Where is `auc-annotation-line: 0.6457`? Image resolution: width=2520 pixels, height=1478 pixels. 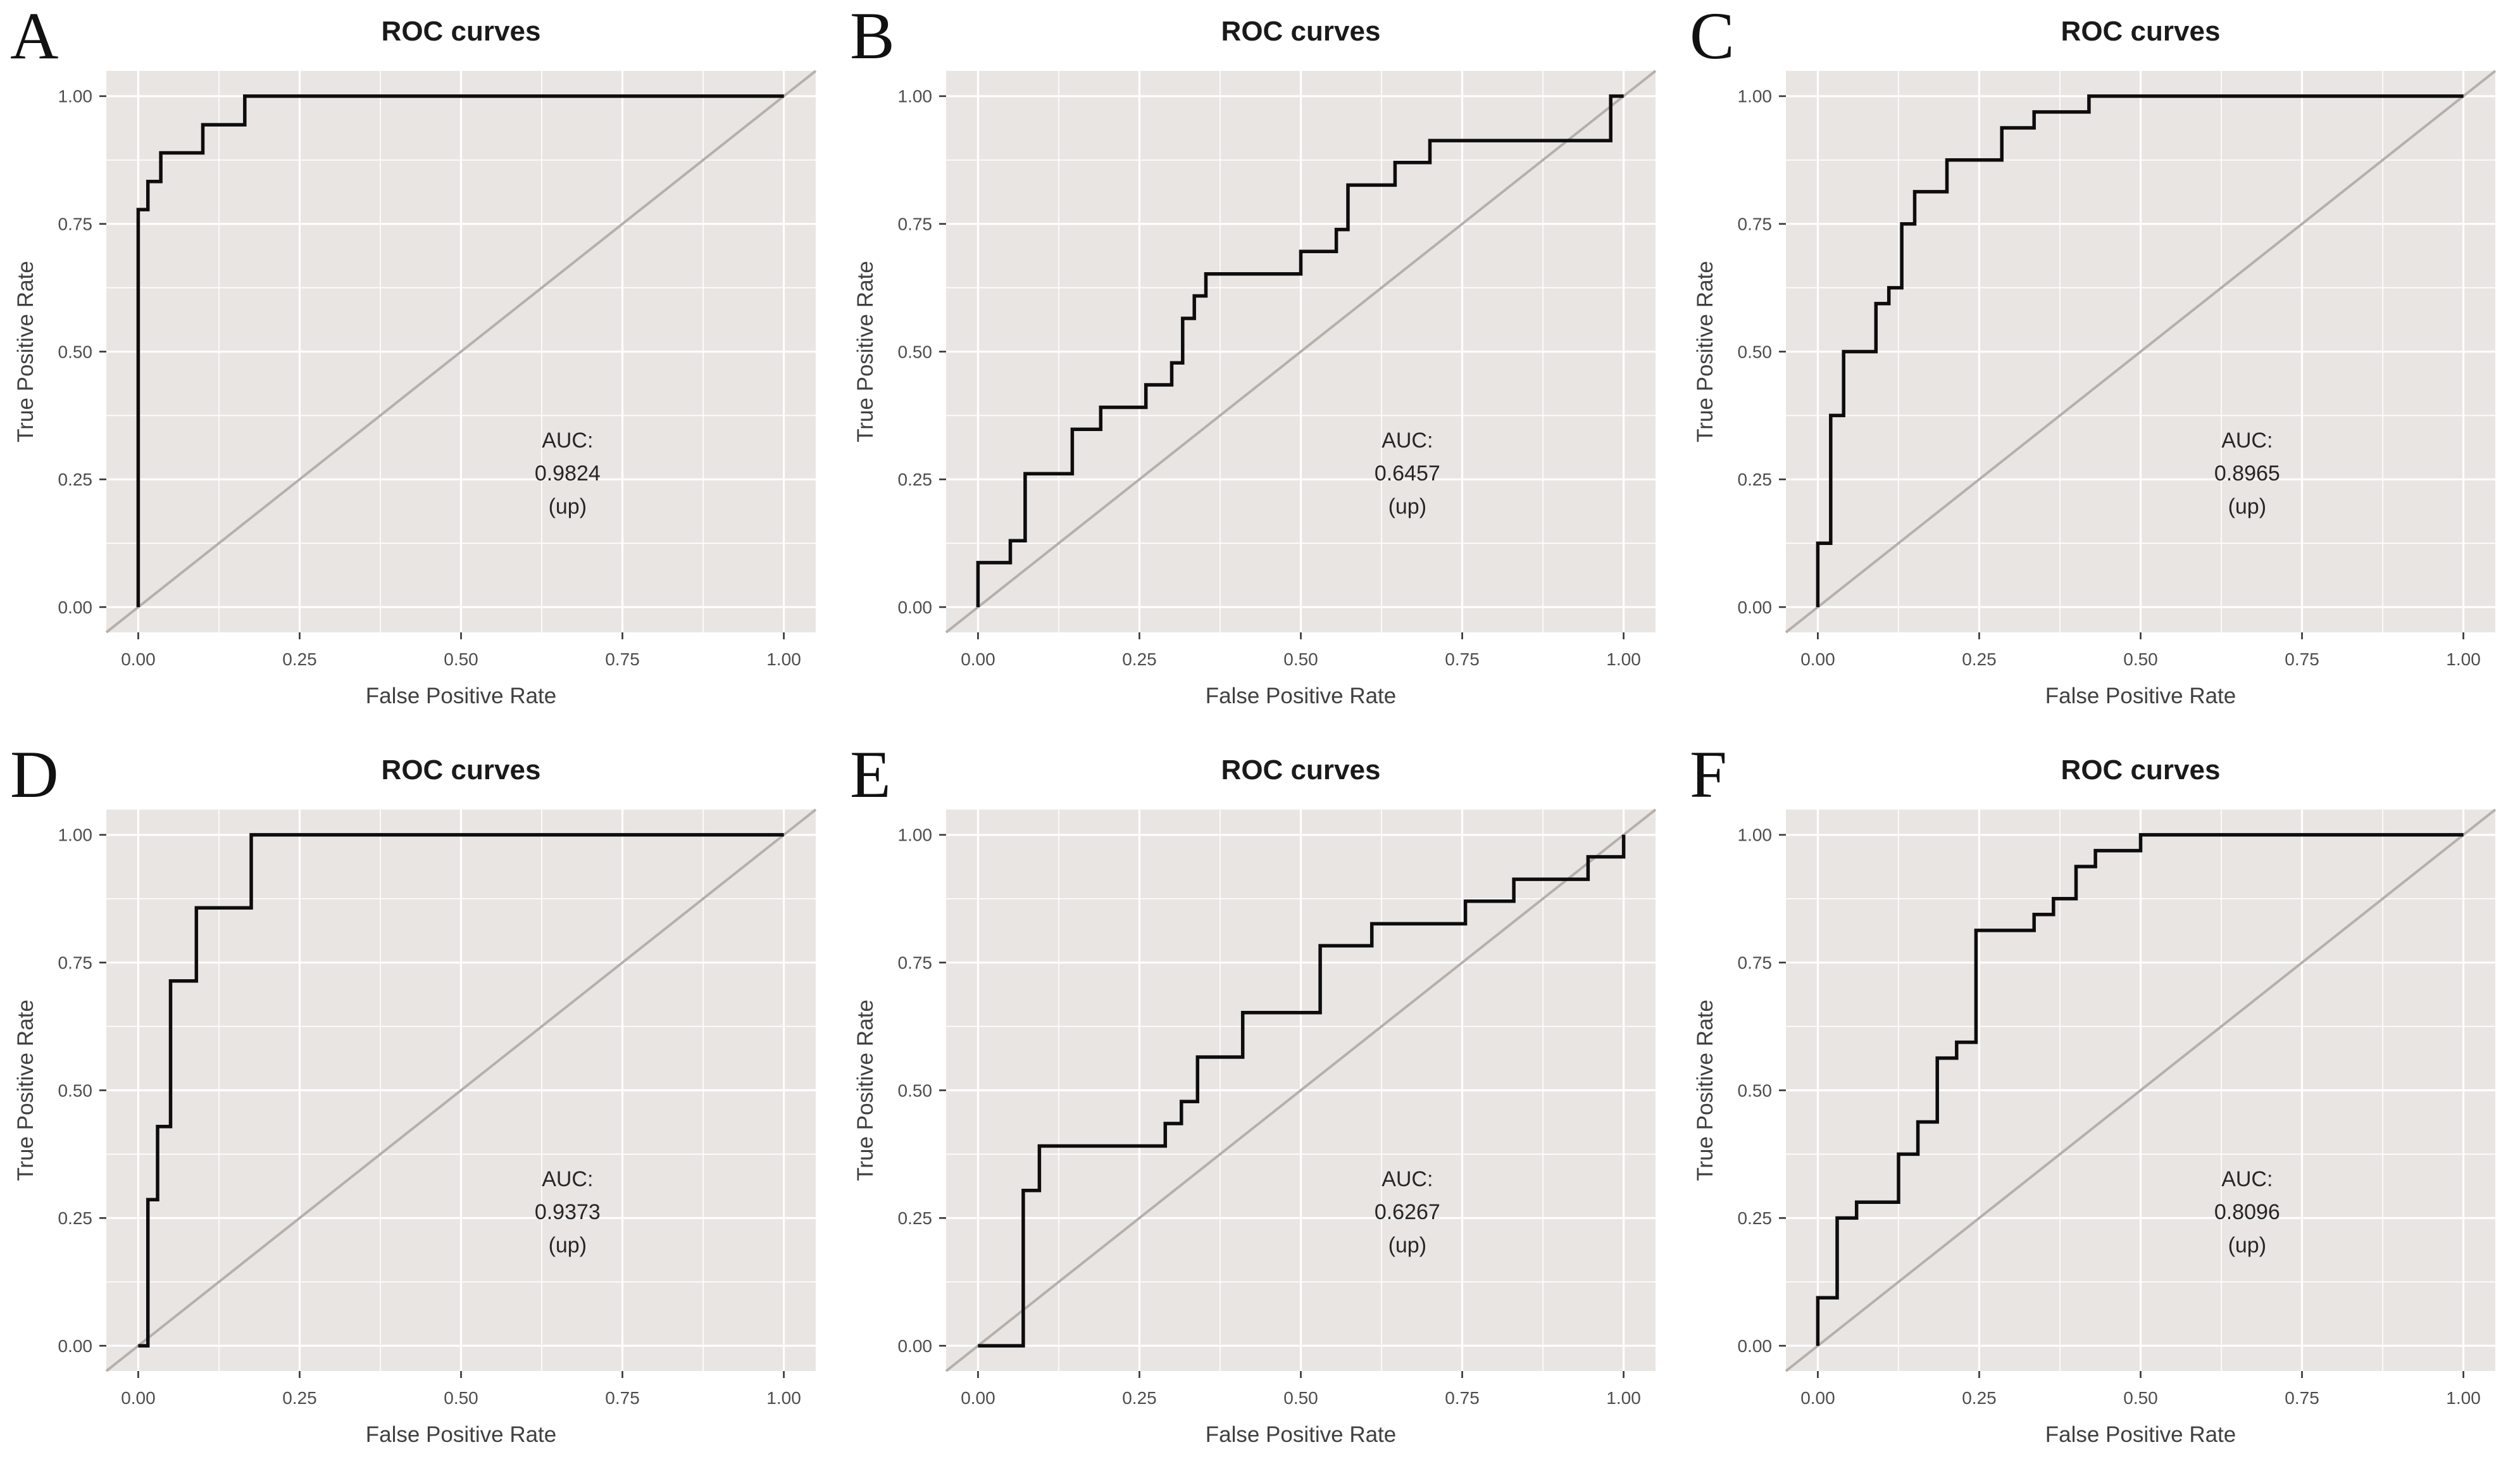
auc-annotation-line: 0.6457 is located at coordinates (1407, 473).